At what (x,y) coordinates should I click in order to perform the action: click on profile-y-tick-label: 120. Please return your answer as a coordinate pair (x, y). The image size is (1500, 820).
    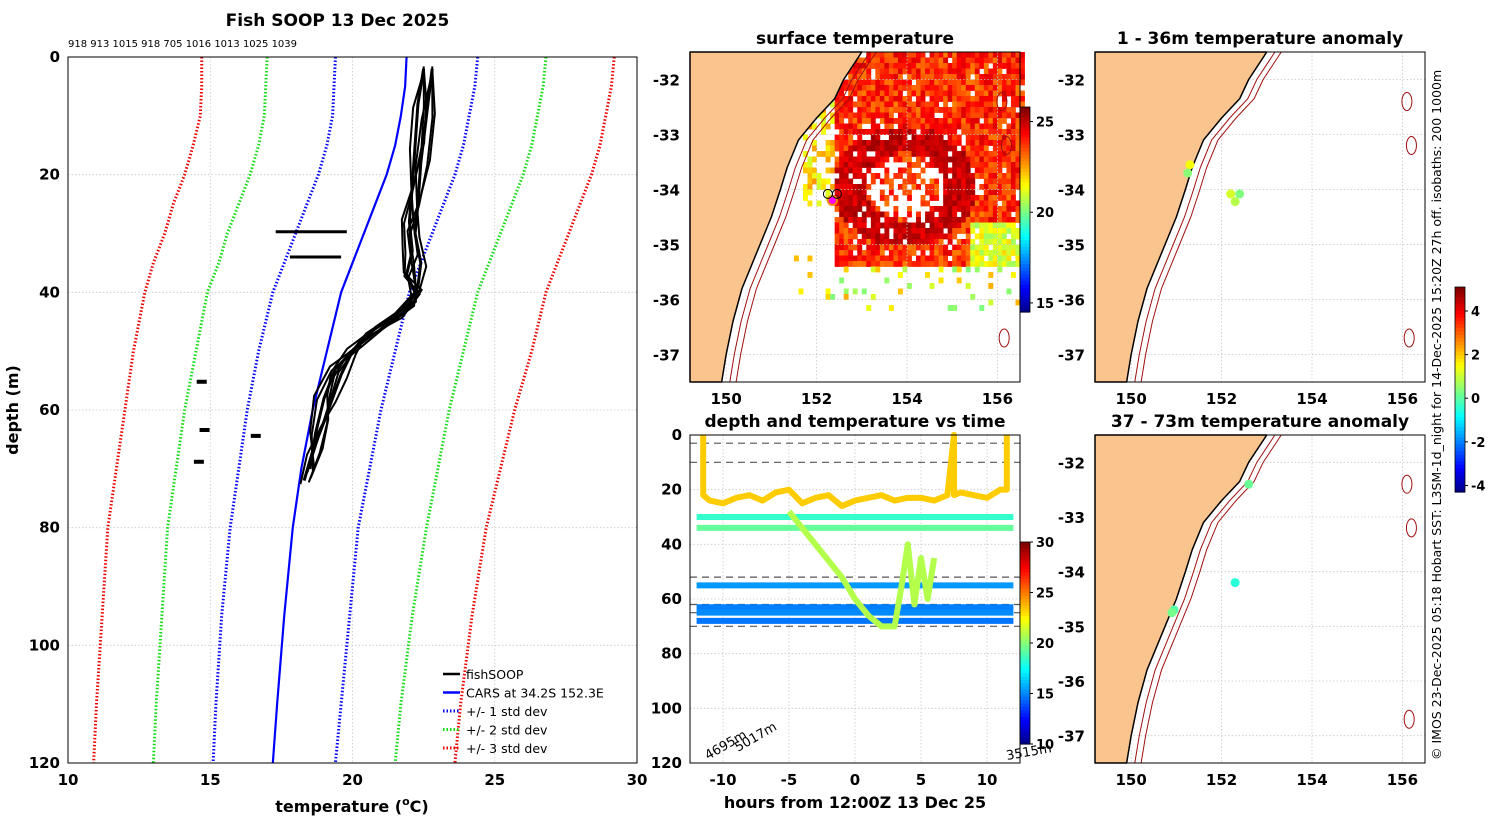
    Looking at the image, I should click on (44, 763).